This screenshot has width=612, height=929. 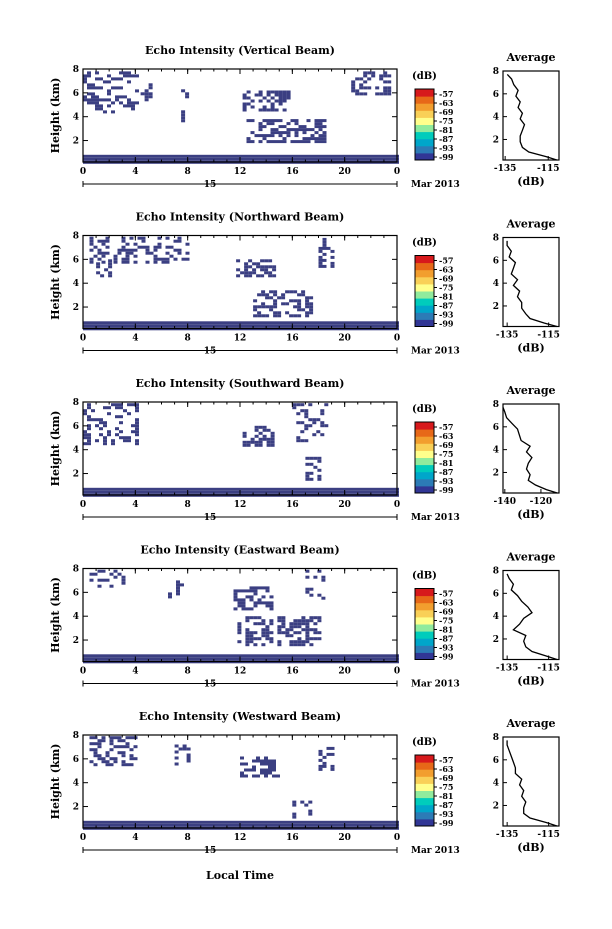 I want to click on profile-x-tick-label: -135, so click(x=507, y=835).